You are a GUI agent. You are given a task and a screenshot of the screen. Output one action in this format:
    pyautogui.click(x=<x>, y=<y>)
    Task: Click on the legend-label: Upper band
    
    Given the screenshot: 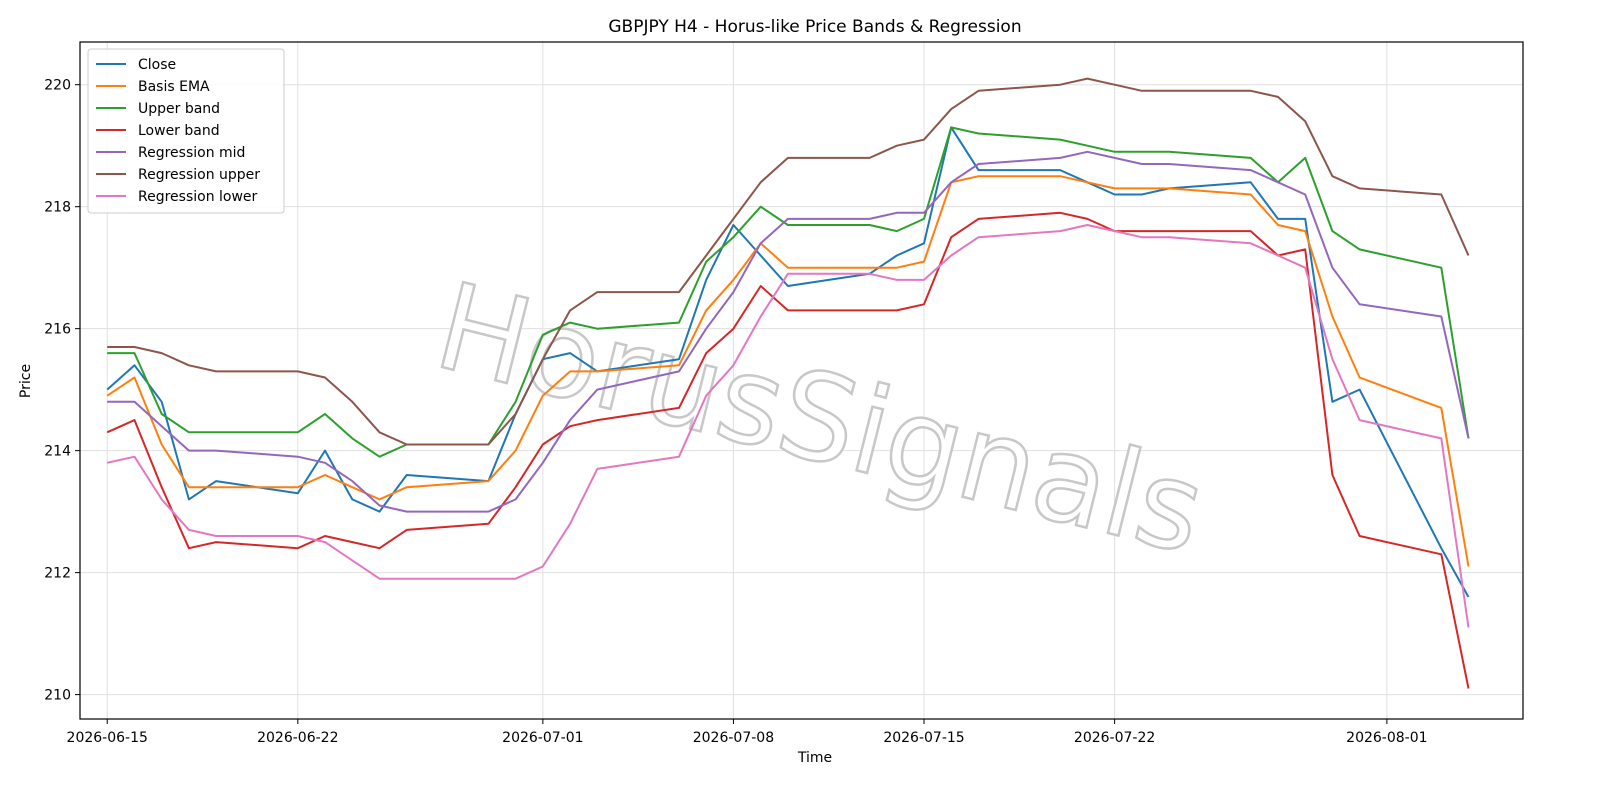 What is the action you would take?
    pyautogui.click(x=179, y=109)
    